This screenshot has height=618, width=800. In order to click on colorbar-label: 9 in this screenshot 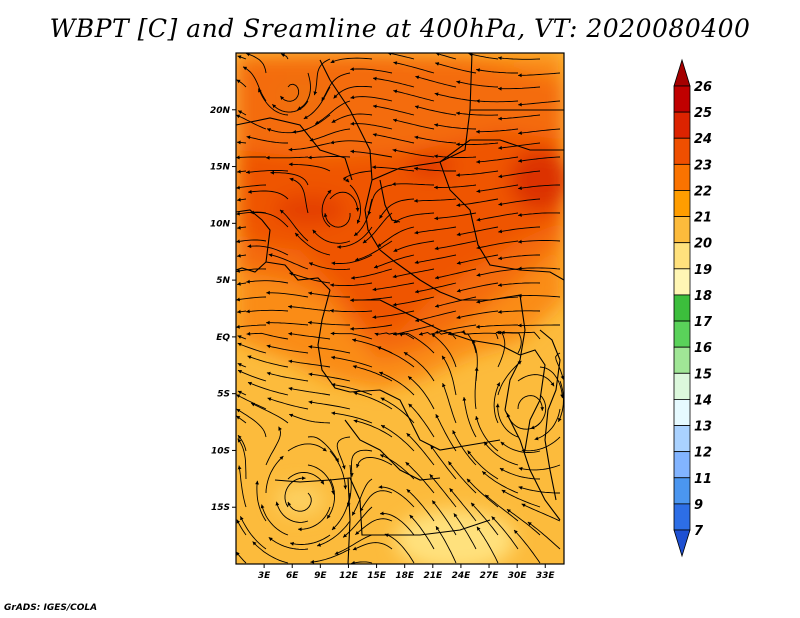, I will do `click(698, 505)`.